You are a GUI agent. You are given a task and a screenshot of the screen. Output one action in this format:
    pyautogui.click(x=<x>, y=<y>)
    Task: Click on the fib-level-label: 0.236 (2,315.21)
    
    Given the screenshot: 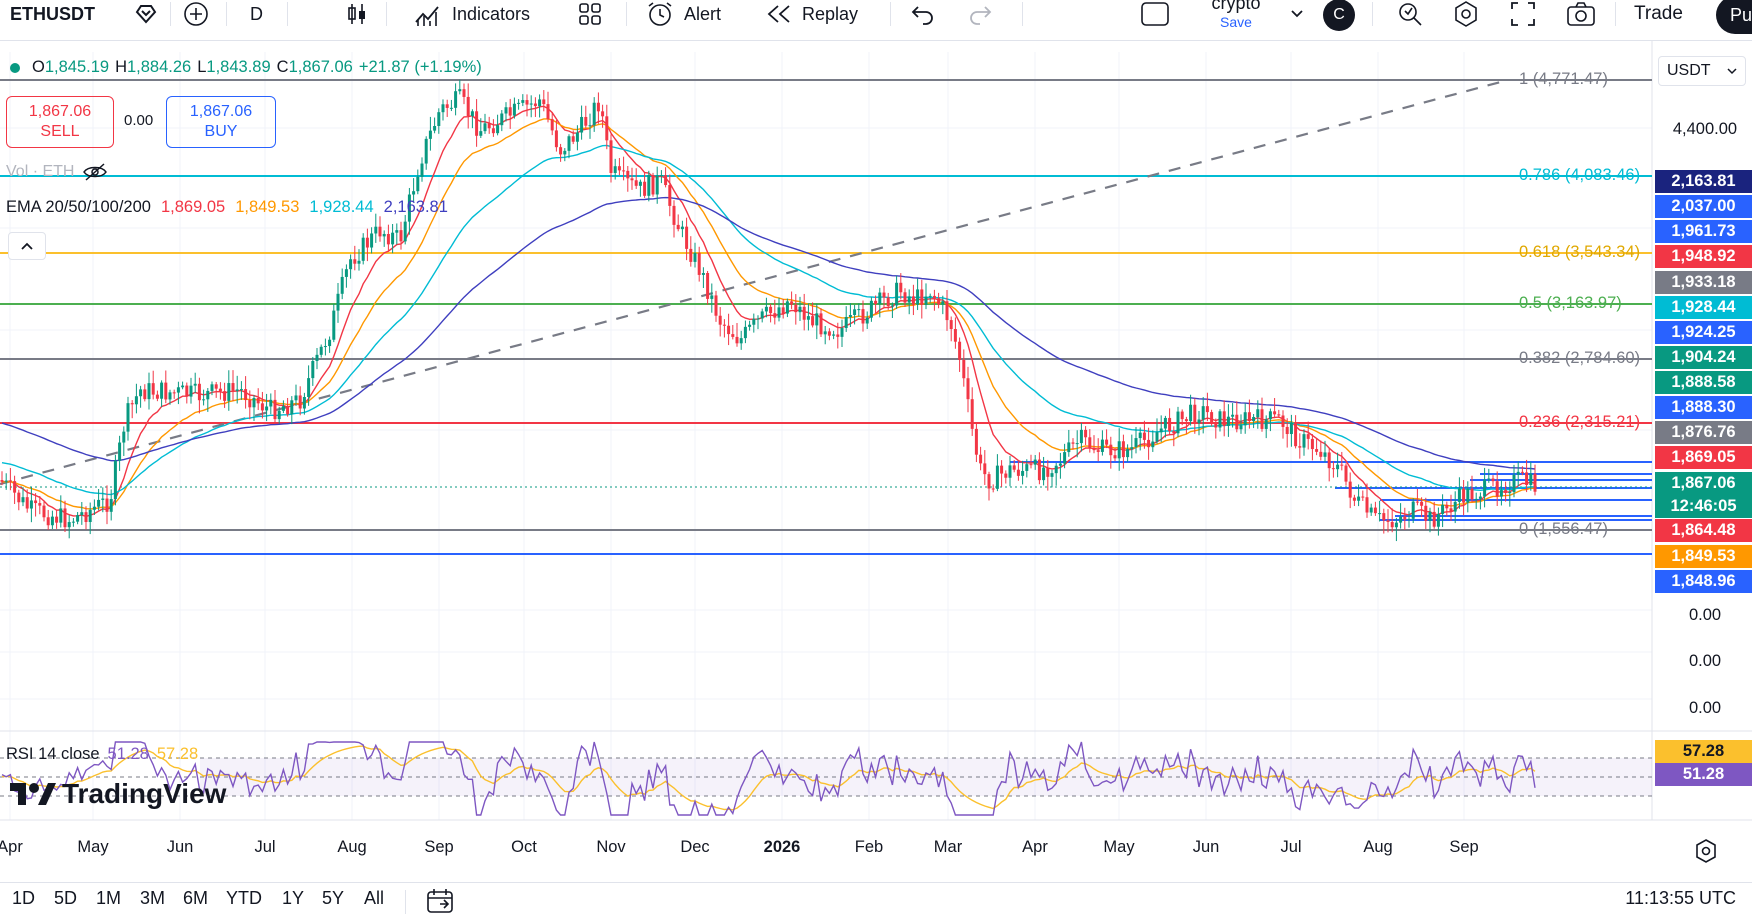 What is the action you would take?
    pyautogui.click(x=1580, y=422)
    